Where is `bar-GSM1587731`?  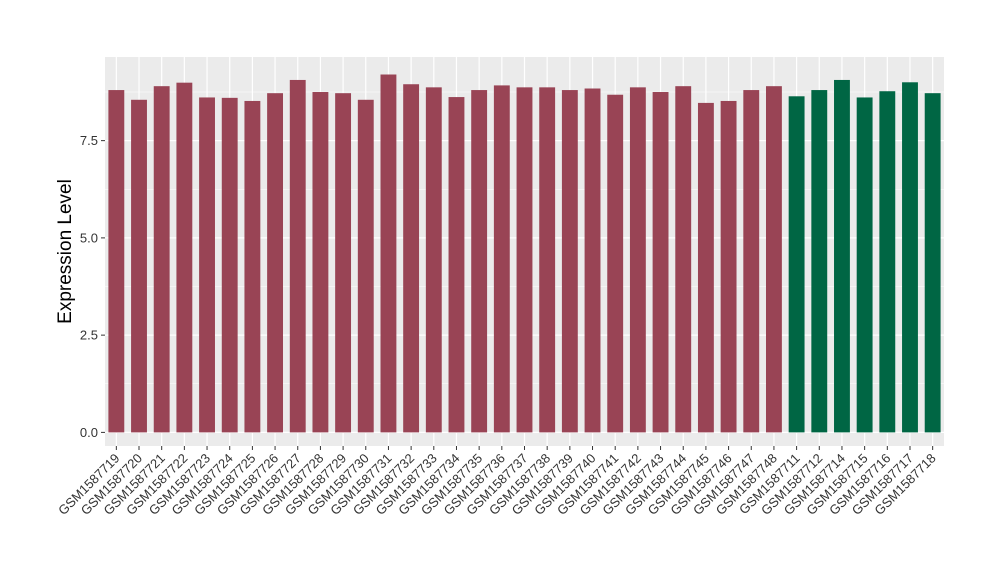 bar-GSM1587731 is located at coordinates (388, 253).